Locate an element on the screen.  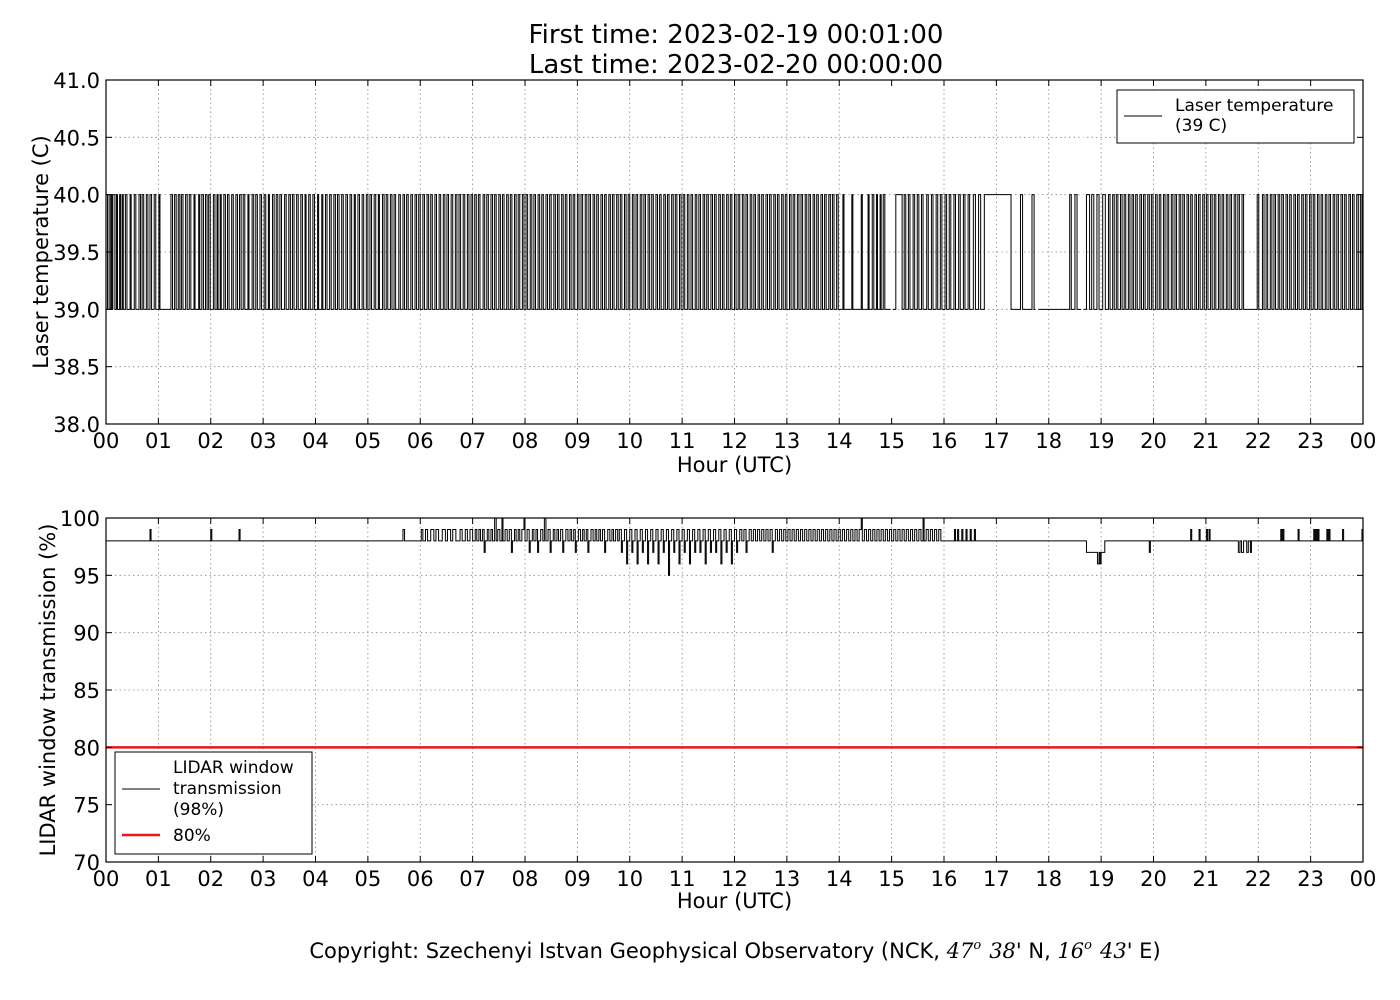
bottom-legend-line: (98%) is located at coordinates (198, 810).